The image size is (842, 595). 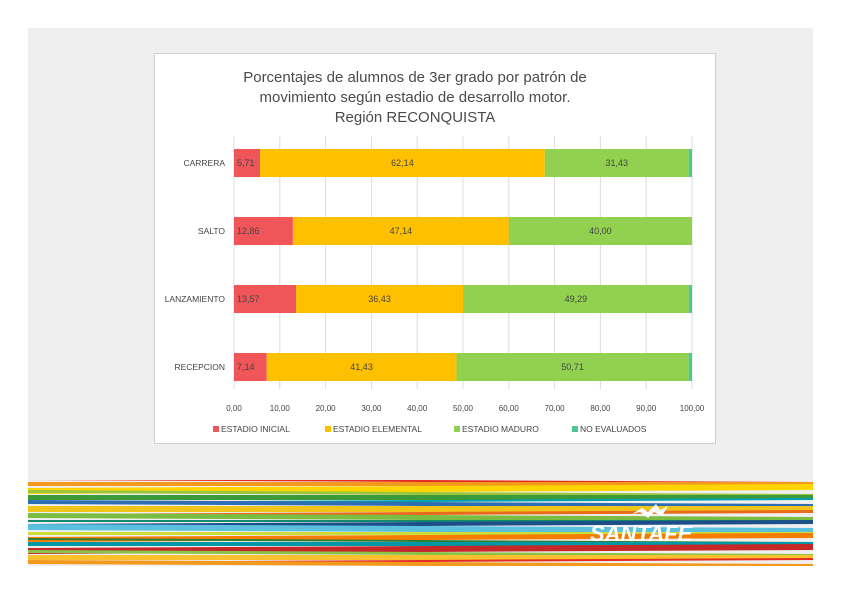 I want to click on santafe-logo-text: SANTAFE, so click(x=641, y=533).